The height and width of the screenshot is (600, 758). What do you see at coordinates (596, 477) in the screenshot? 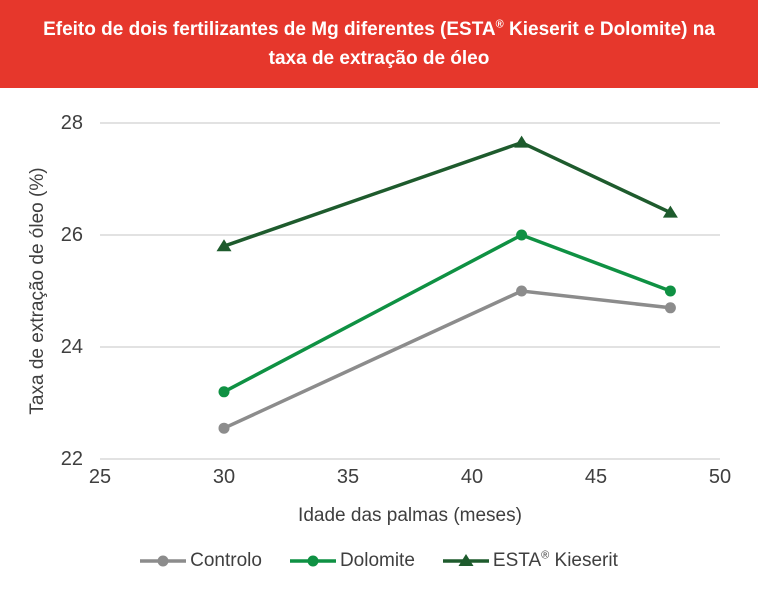
I see `x-tick-label: 45` at bounding box center [596, 477].